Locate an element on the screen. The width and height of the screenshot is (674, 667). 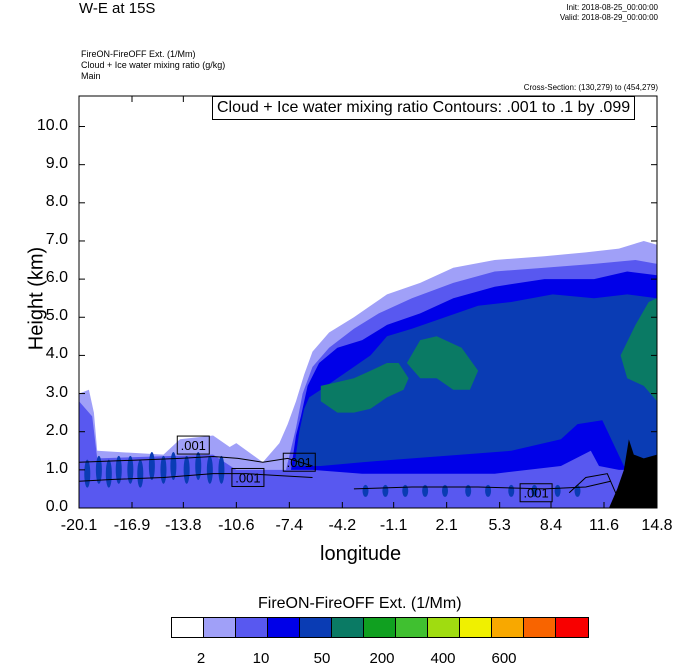
terrain is located at coordinates (632, 473).